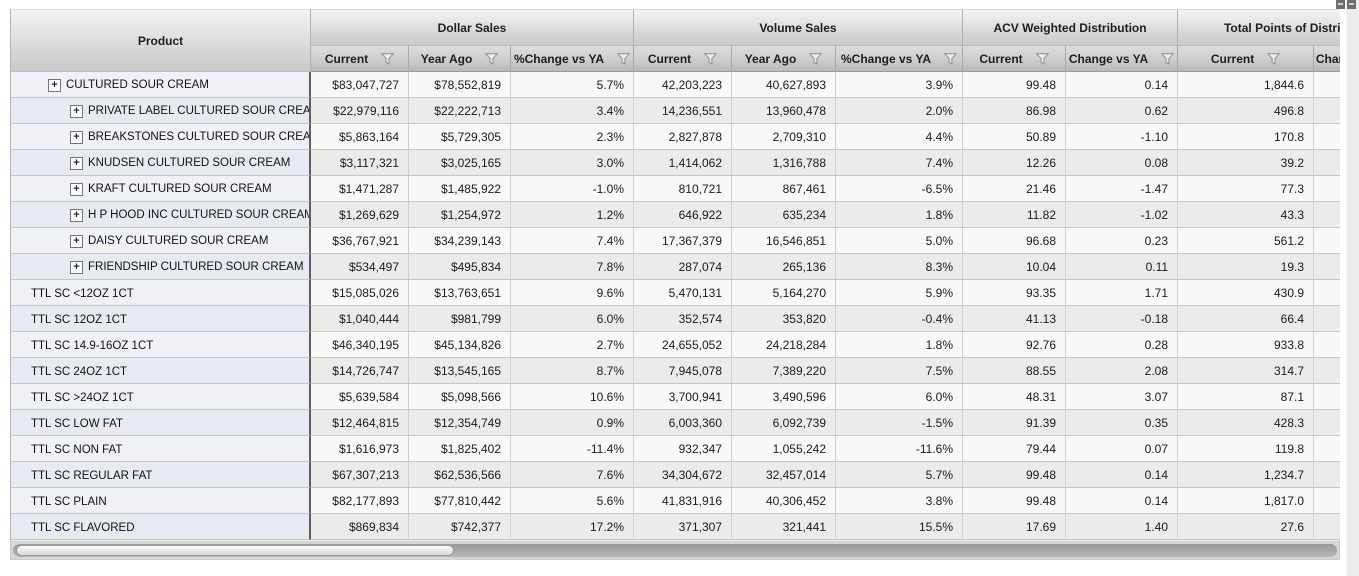 Image resolution: width=1359 pixels, height=576 pixels. Describe the element at coordinates (900, 397) in the screenshot. I see `data-cell: 6.0%` at that location.